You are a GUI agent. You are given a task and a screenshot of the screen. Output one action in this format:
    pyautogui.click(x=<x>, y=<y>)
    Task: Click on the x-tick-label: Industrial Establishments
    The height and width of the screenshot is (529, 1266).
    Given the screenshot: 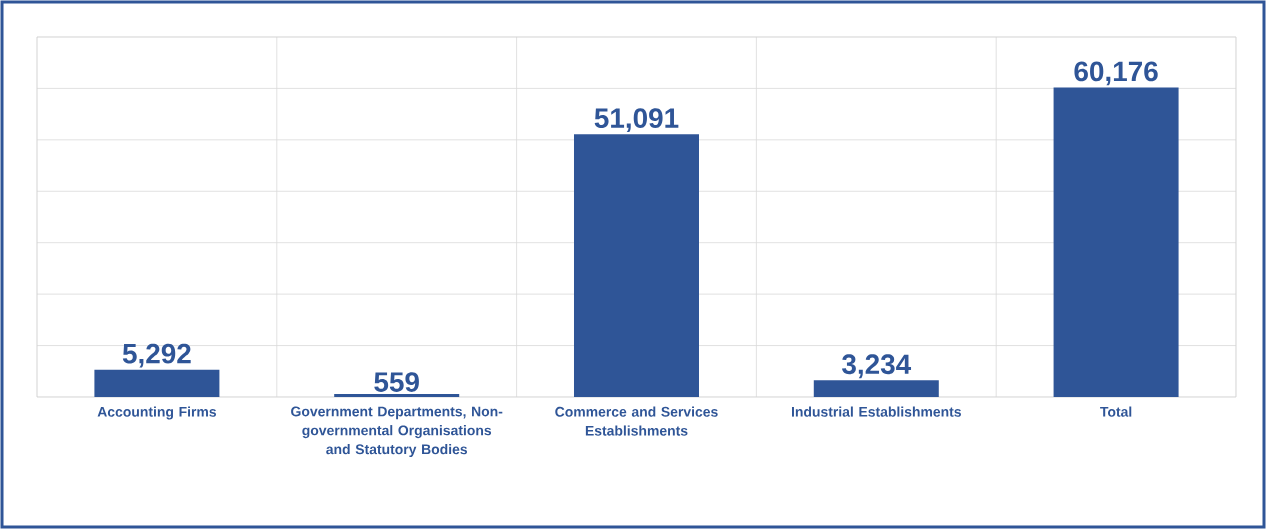 What is the action you would take?
    pyautogui.click(x=876, y=411)
    